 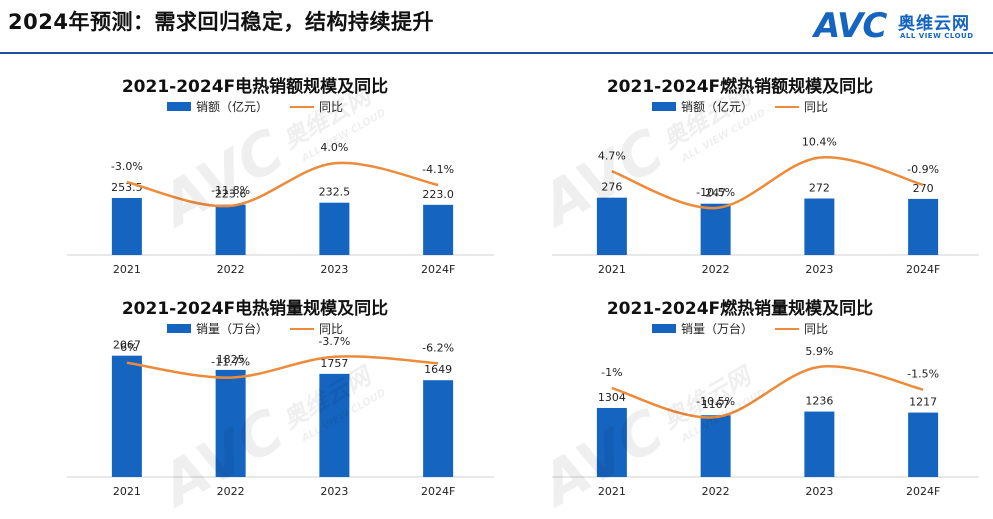 What do you see at coordinates (819, 351) in the screenshot?
I see `yoy-value-label: 5.9%` at bounding box center [819, 351].